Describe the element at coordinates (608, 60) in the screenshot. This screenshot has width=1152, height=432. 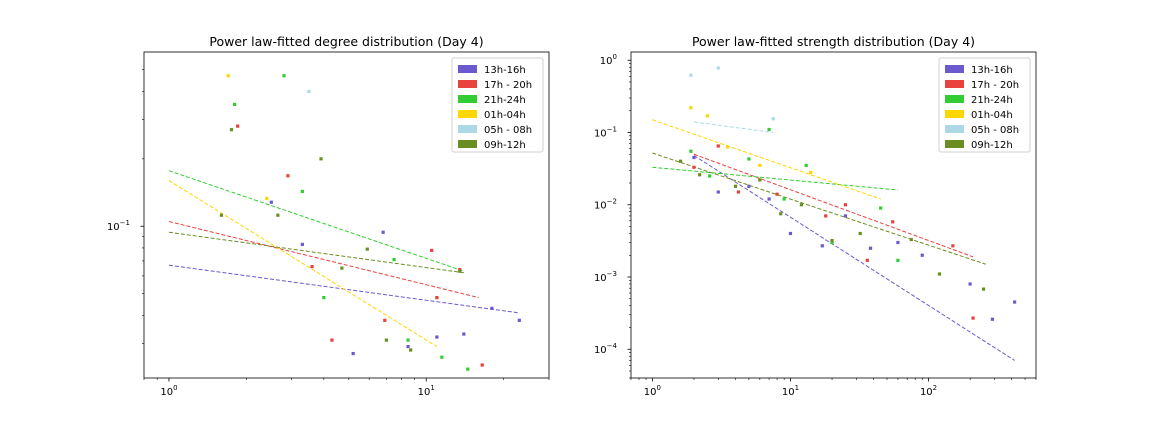
I see `y-tick-label: 10⁰` at that location.